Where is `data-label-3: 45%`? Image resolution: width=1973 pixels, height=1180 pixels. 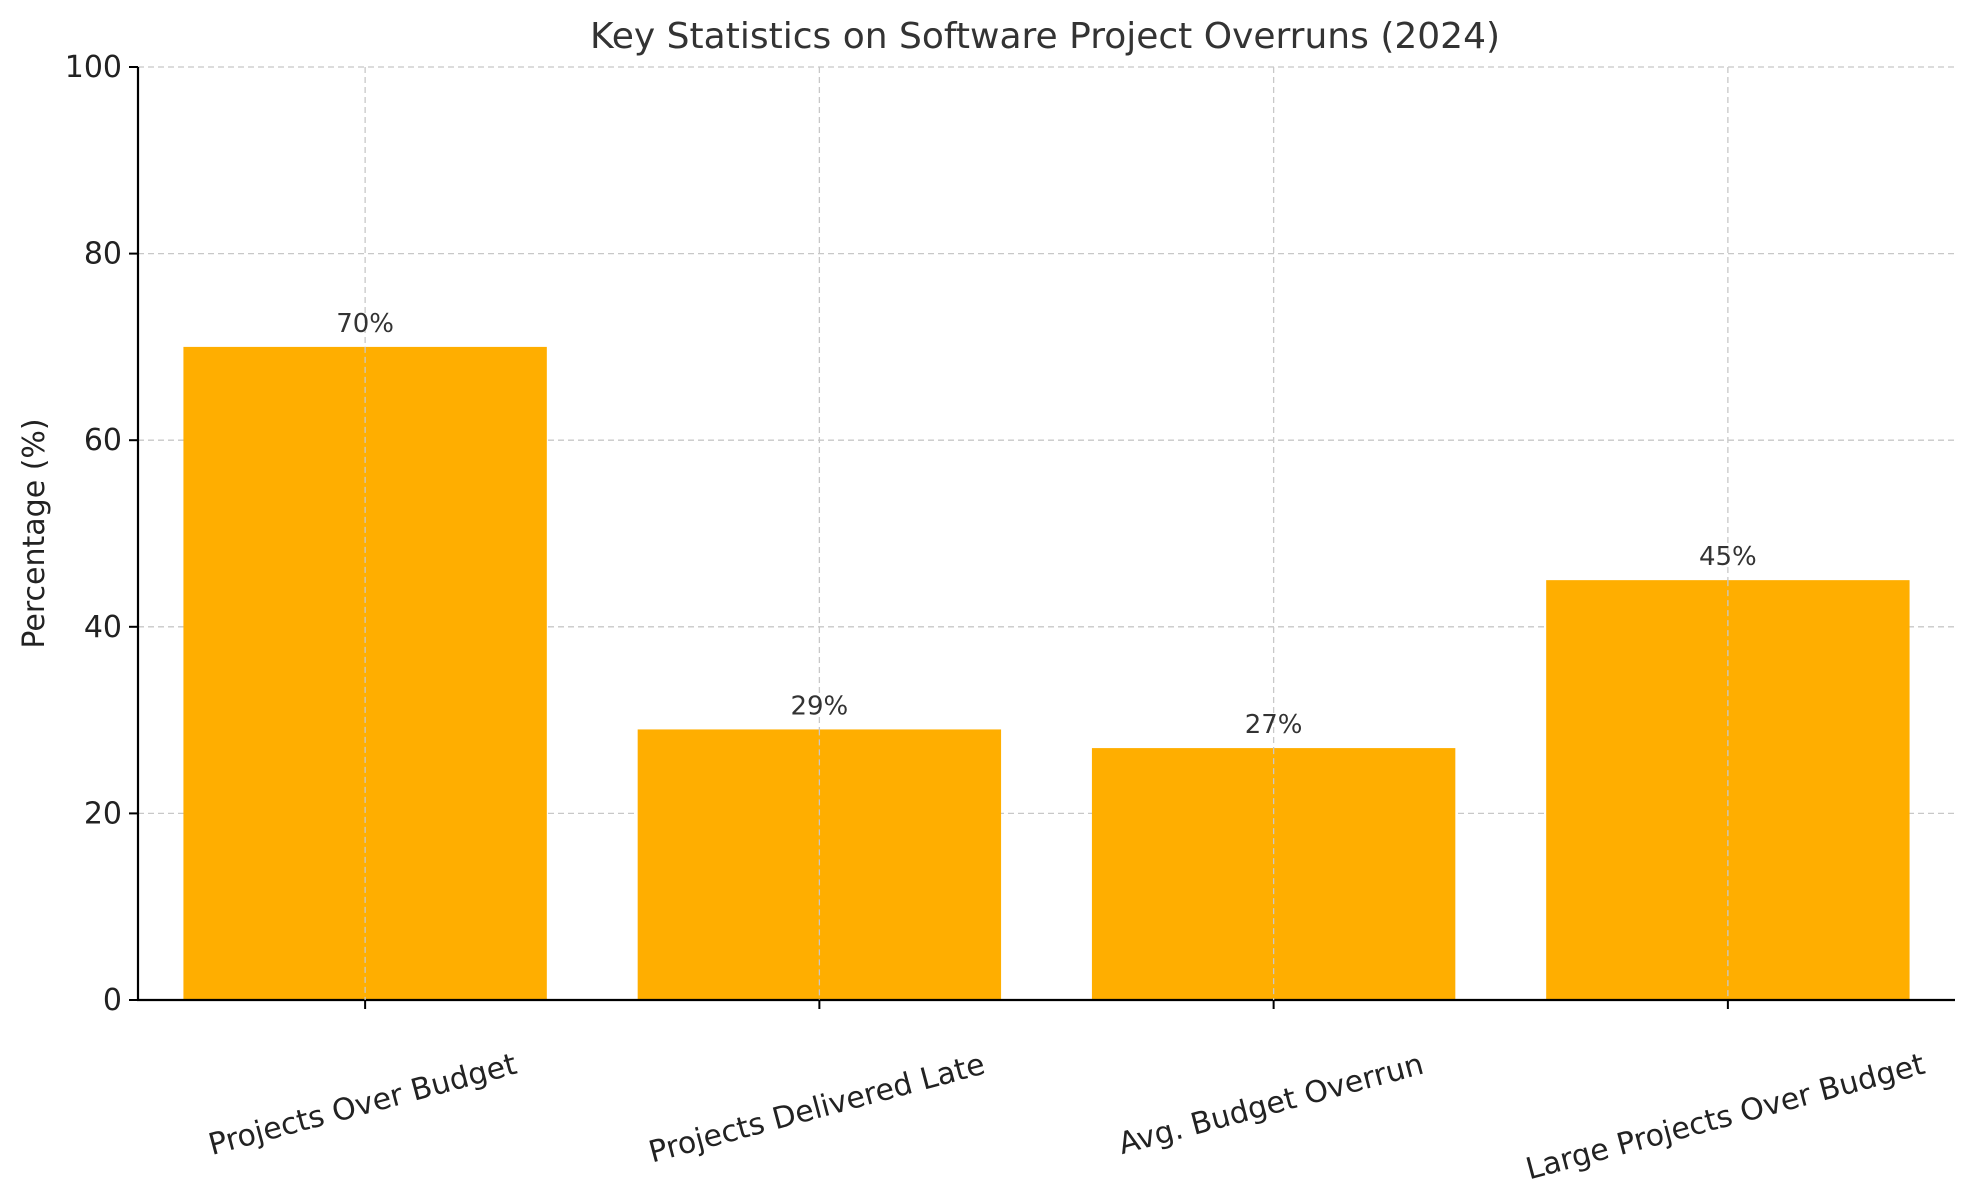
data-label-3: 45% is located at coordinates (1728, 557).